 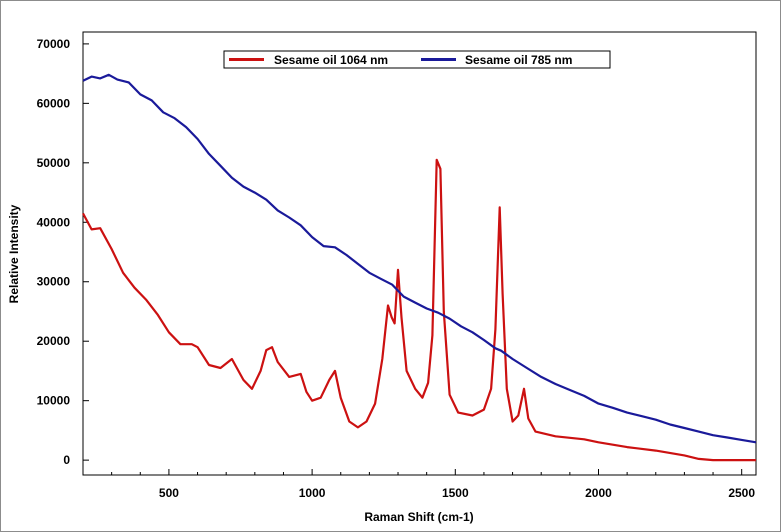 I want to click on x-tick-label: 500, so click(x=169, y=493).